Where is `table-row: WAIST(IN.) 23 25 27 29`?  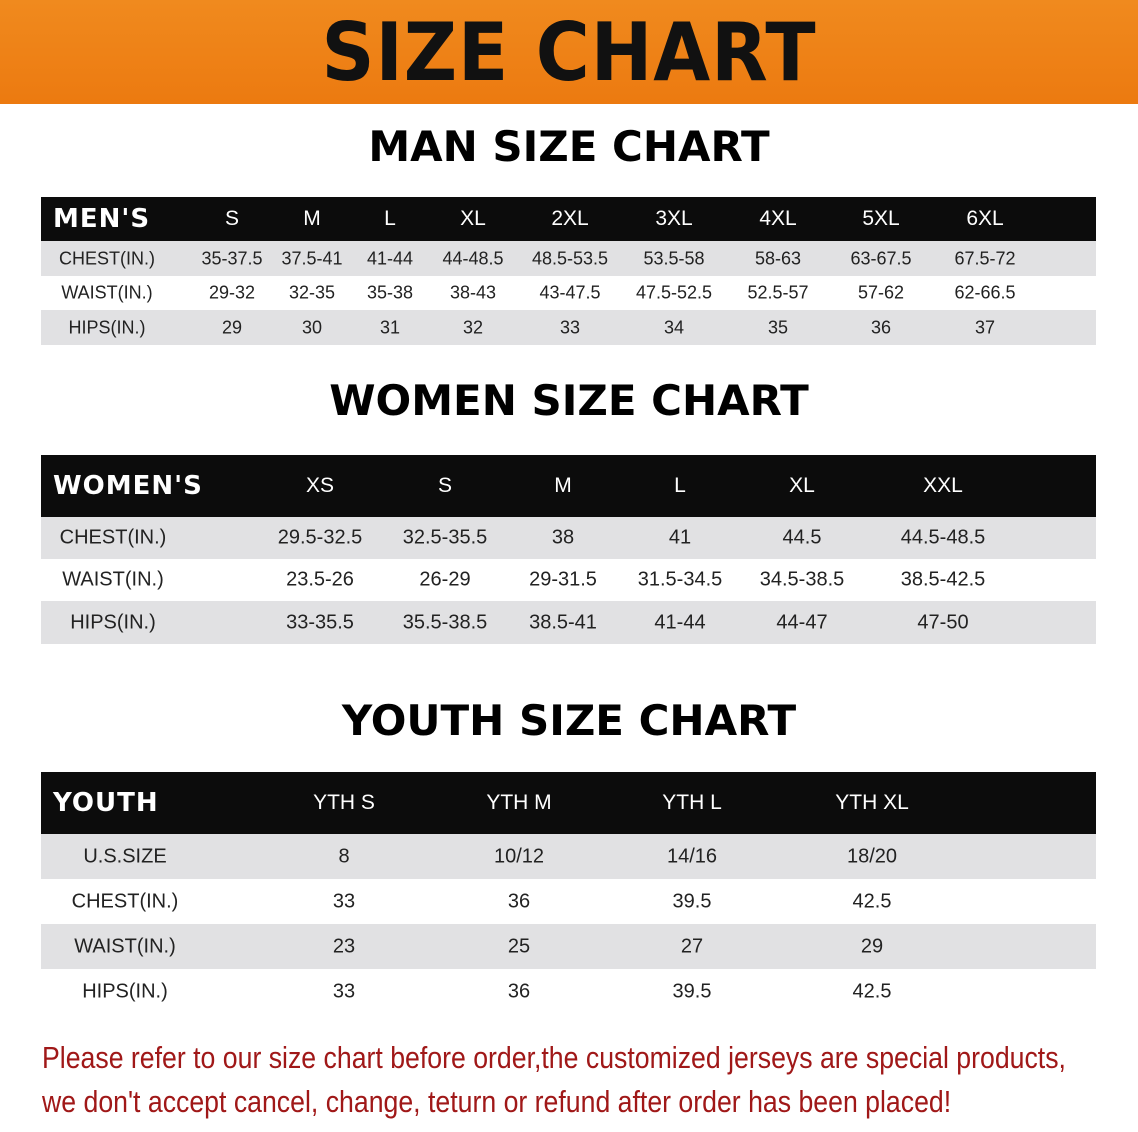 table-row: WAIST(IN.) 23 25 27 29 is located at coordinates (568, 946).